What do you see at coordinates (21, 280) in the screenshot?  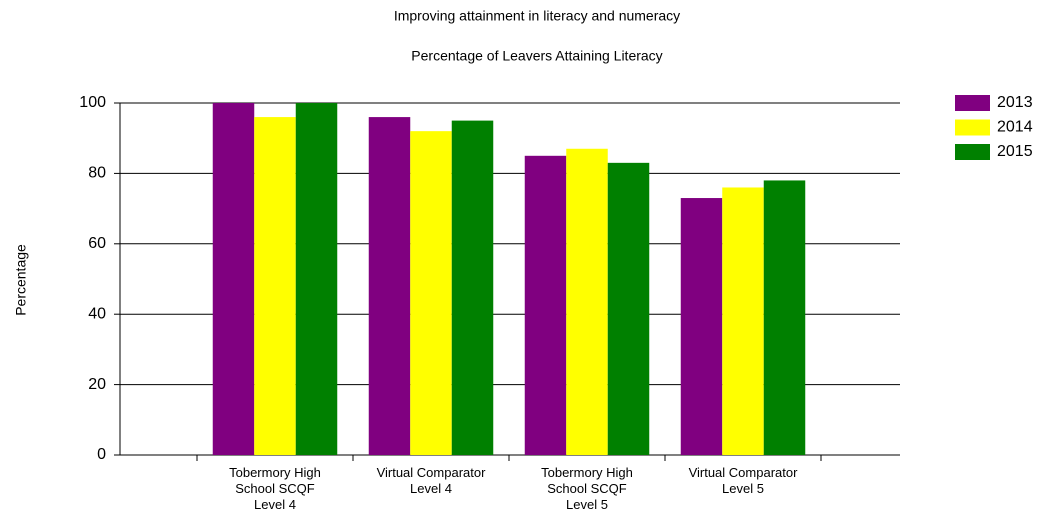 I see `y-axis-label: Percentage` at bounding box center [21, 280].